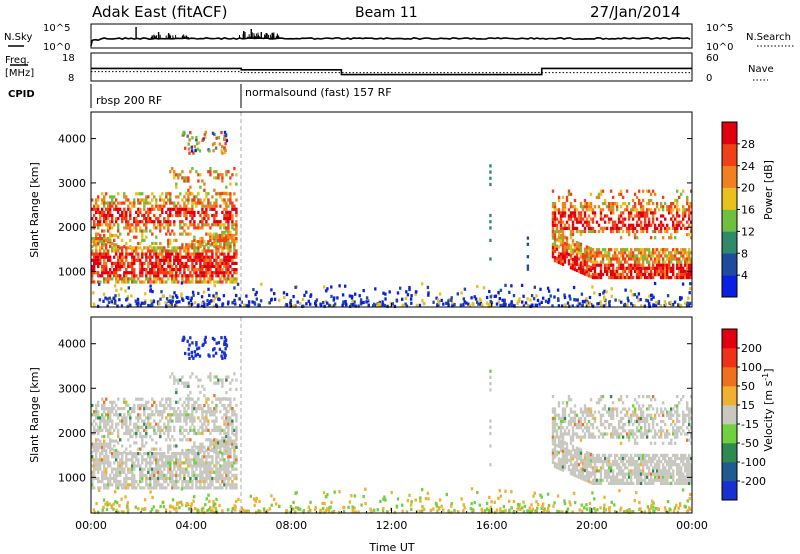 The width and height of the screenshot is (800, 554). What do you see at coordinates (692, 525) in the screenshot?
I see `time-tick-6: 00:00` at bounding box center [692, 525].